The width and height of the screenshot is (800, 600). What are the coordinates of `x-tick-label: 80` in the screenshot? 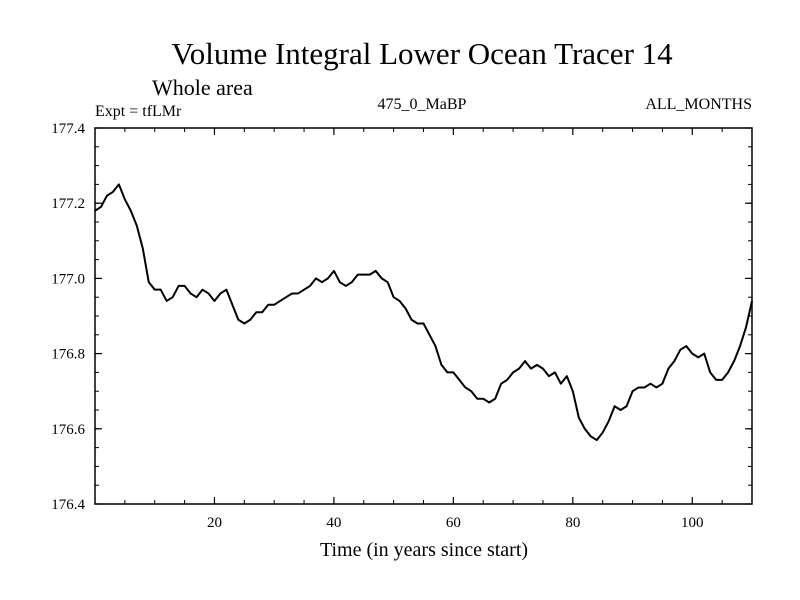 It's located at (572, 523).